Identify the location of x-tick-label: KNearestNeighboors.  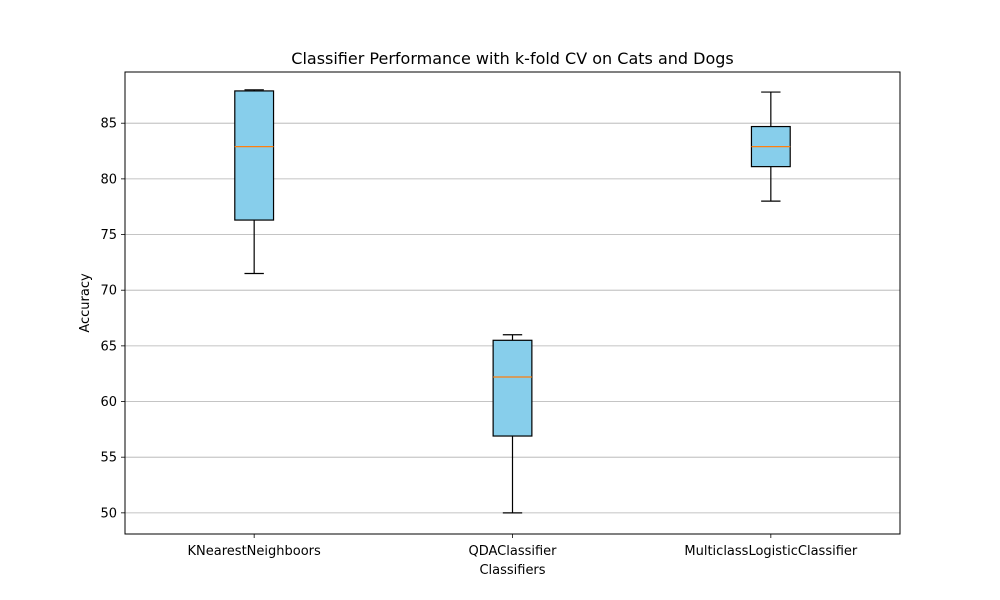
(254, 551).